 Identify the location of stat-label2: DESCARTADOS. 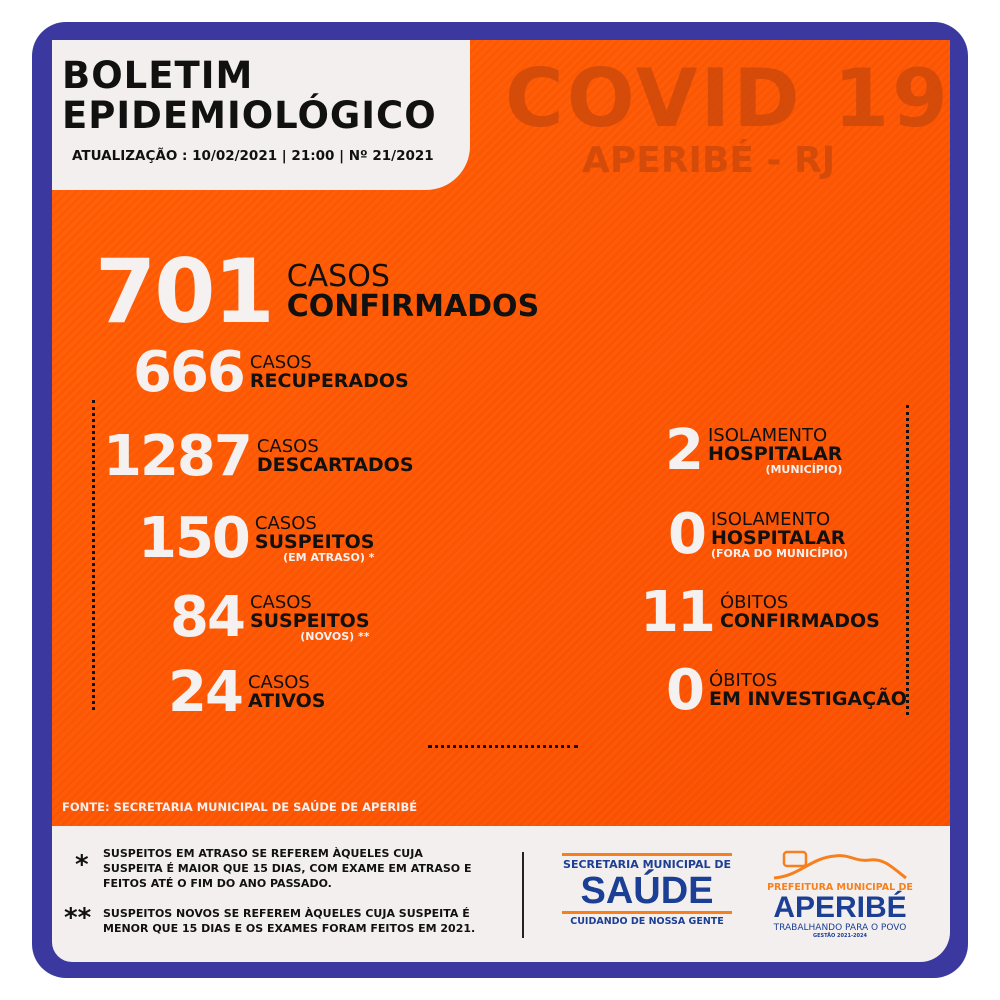
(335, 465).